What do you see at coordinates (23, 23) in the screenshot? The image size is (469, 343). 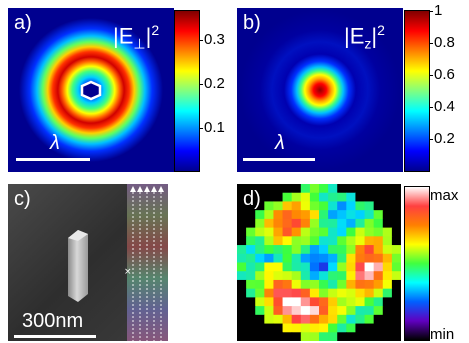 I see `panel-a-label: a)` at bounding box center [23, 23].